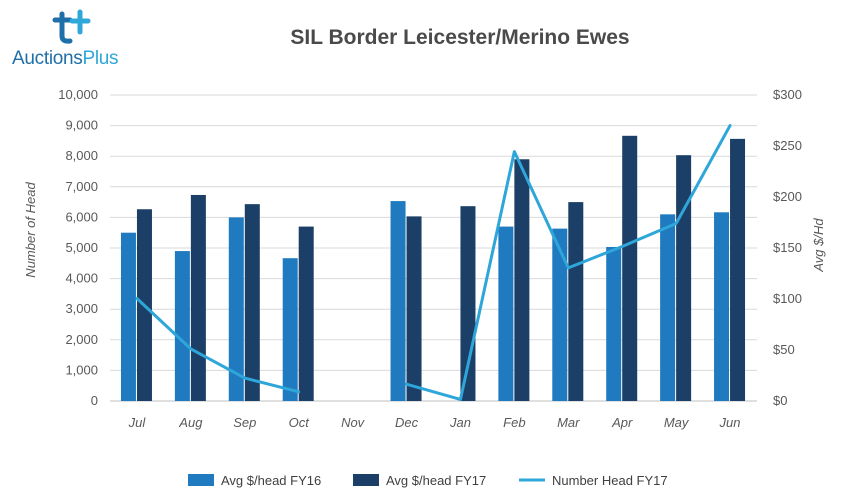 The height and width of the screenshot is (501, 847). What do you see at coordinates (434, 422) in the screenshot?
I see `x-axis-labels: Jul Aug Sep Oct Nov Dec Jan Feb Mar Apr May Jun` at bounding box center [434, 422].